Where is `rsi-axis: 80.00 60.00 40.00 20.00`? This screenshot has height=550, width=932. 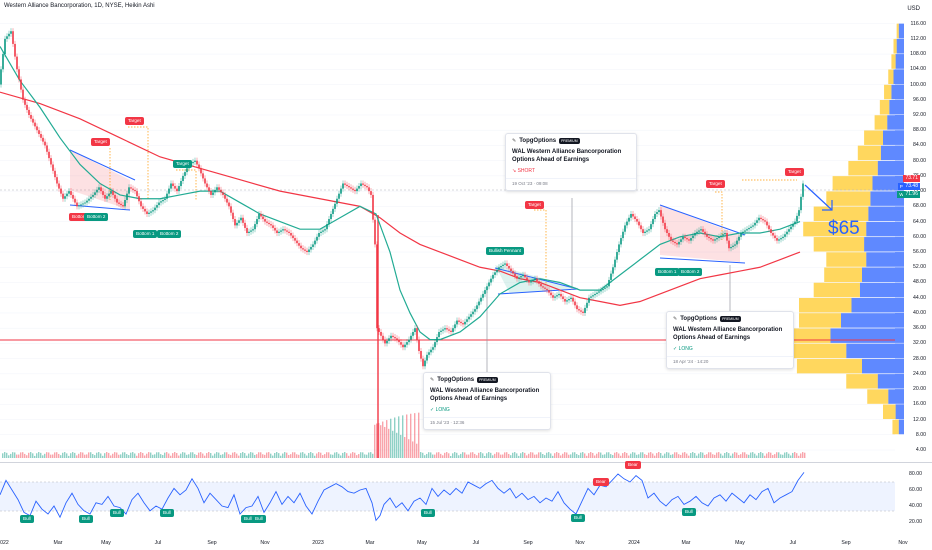
rsi-axis: 80.00 60.00 40.00 20.00 is located at coordinates (918, 500).